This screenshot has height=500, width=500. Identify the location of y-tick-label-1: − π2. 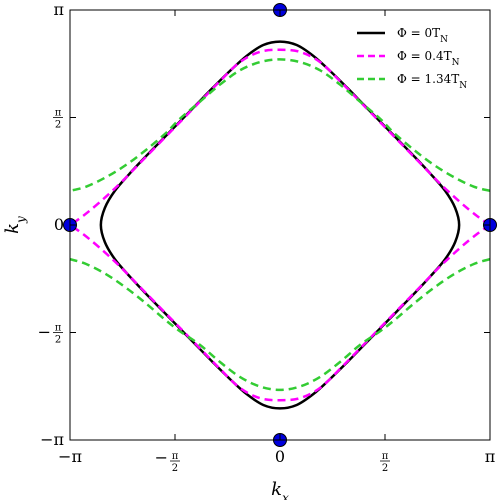
(50, 334).